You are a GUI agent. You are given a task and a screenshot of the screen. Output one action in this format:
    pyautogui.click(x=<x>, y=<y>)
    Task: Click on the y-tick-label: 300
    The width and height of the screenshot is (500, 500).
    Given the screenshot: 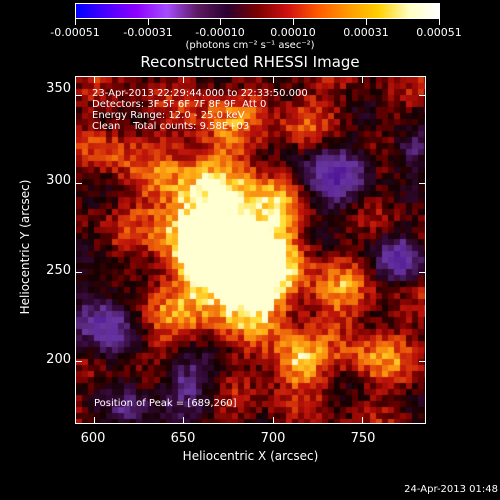 What is the action you would take?
    pyautogui.click(x=58, y=180)
    